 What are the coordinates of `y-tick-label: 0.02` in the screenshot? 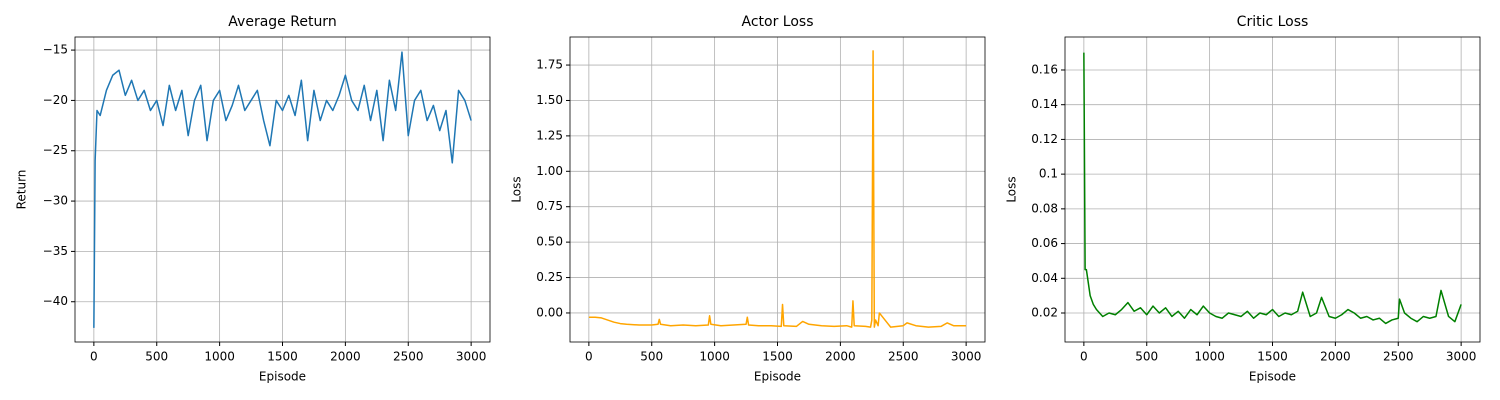 It's located at (1044, 313).